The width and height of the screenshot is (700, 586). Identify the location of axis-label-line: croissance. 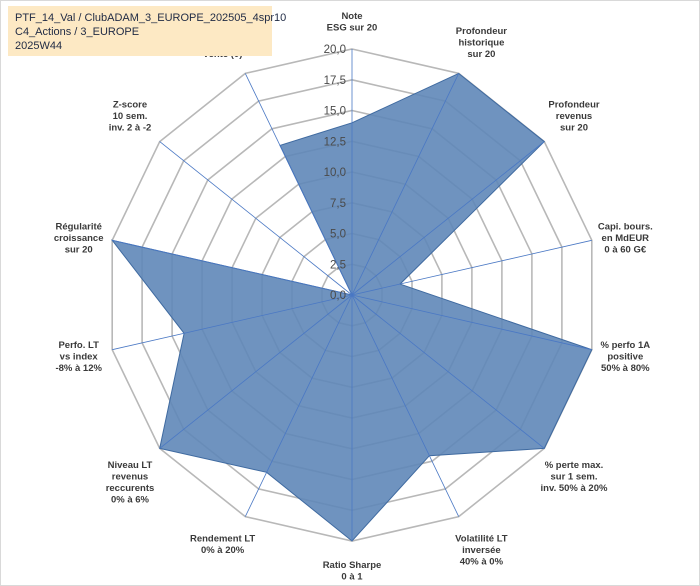
(79, 238).